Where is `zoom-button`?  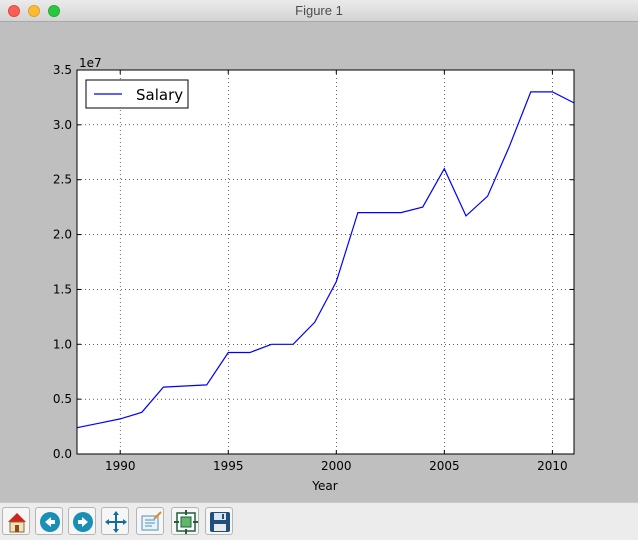 zoom-button is located at coordinates (150, 521).